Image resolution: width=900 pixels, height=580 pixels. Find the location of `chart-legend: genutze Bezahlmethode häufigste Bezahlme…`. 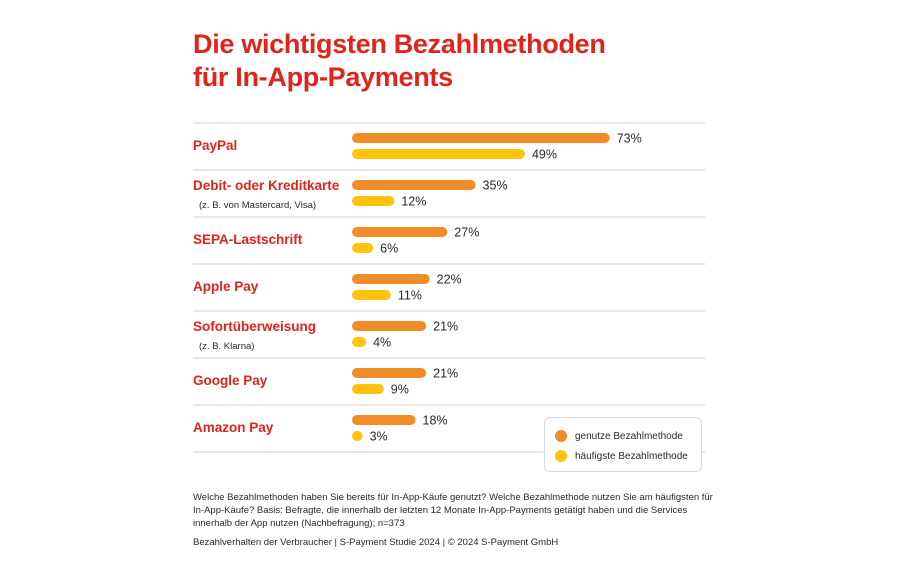

chart-legend: genutze Bezahlmethode häufigste Bezahlme… is located at coordinates (623, 444).